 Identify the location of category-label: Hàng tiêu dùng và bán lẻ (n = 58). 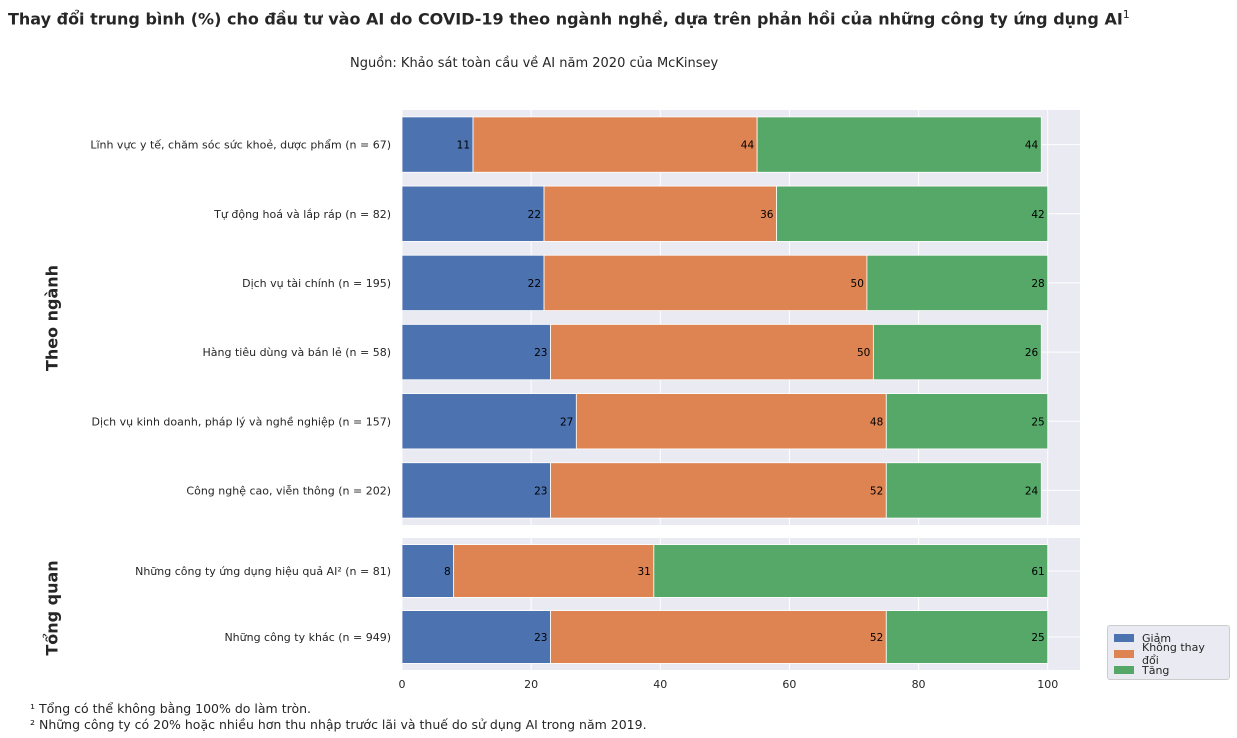
(297, 352).